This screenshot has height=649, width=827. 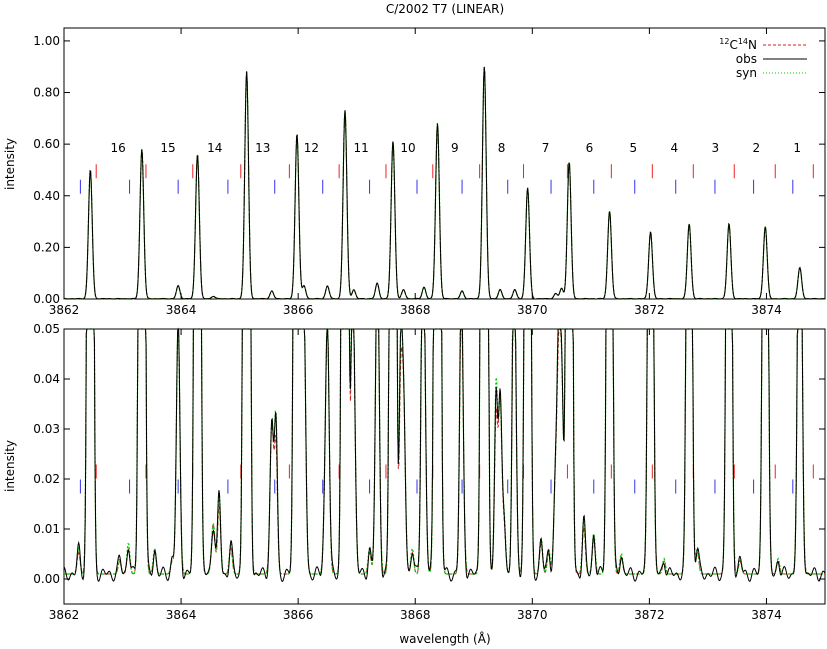 I want to click on y-tick-label: 0.04, so click(x=46, y=379).